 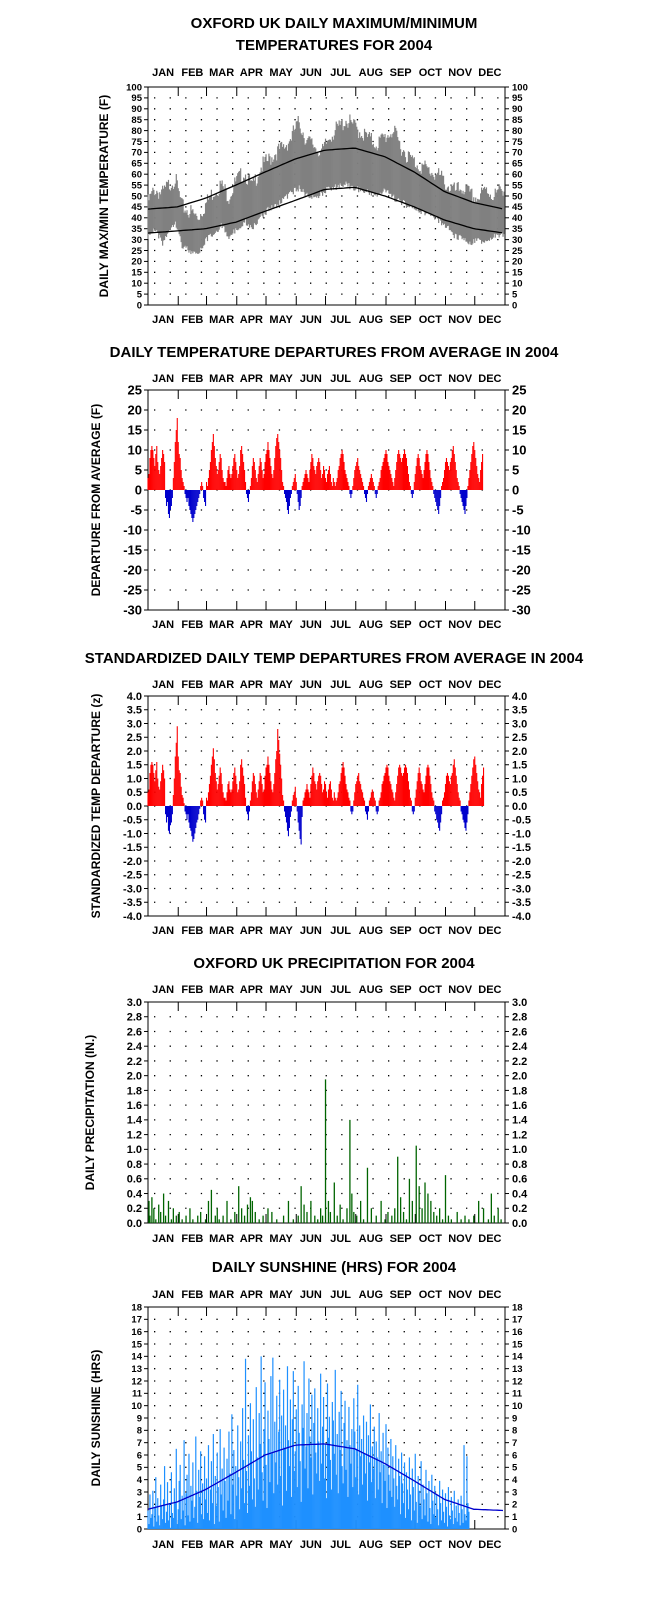 I want to click on y-tick-label-right: 30, so click(x=517, y=240).